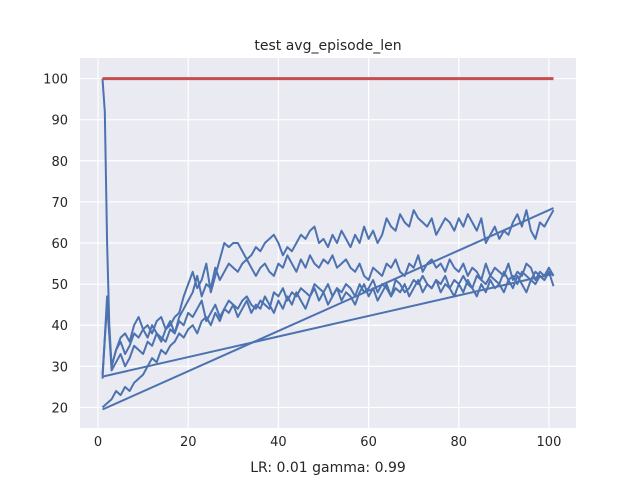 This screenshot has width=640, height=480. I want to click on y-tick-label: 40, so click(59, 326).